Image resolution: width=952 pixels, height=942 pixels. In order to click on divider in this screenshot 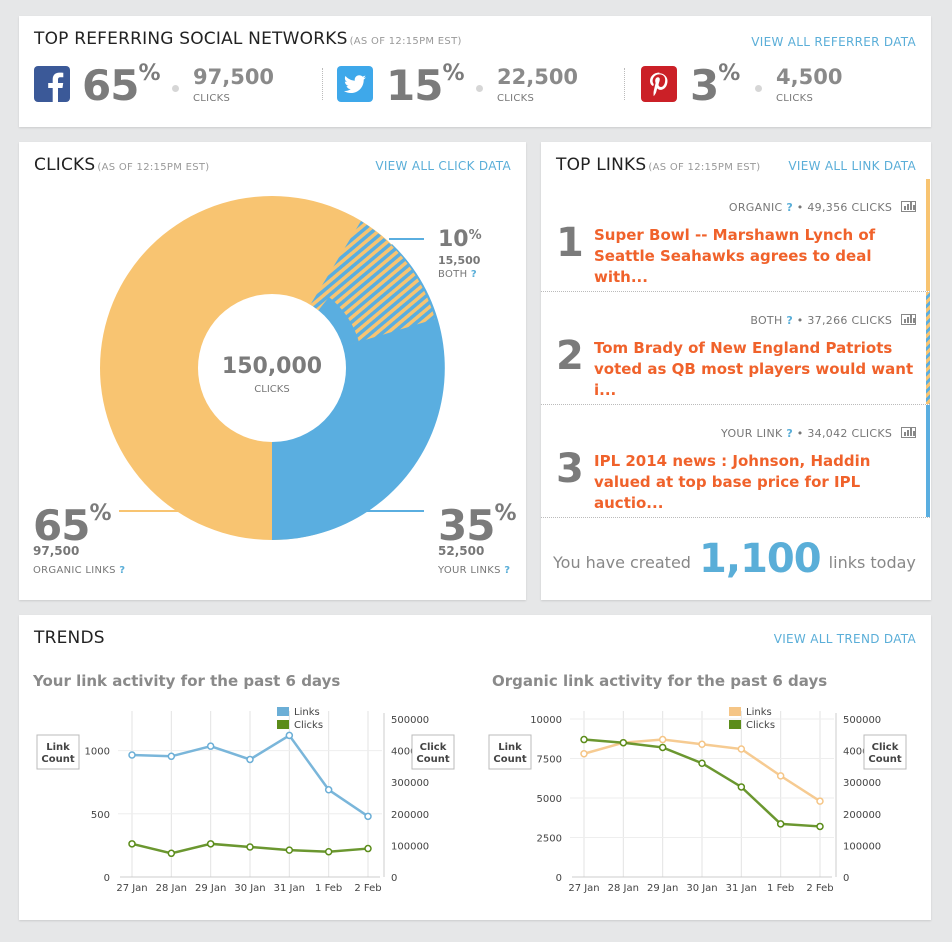, I will do `click(624, 84)`.